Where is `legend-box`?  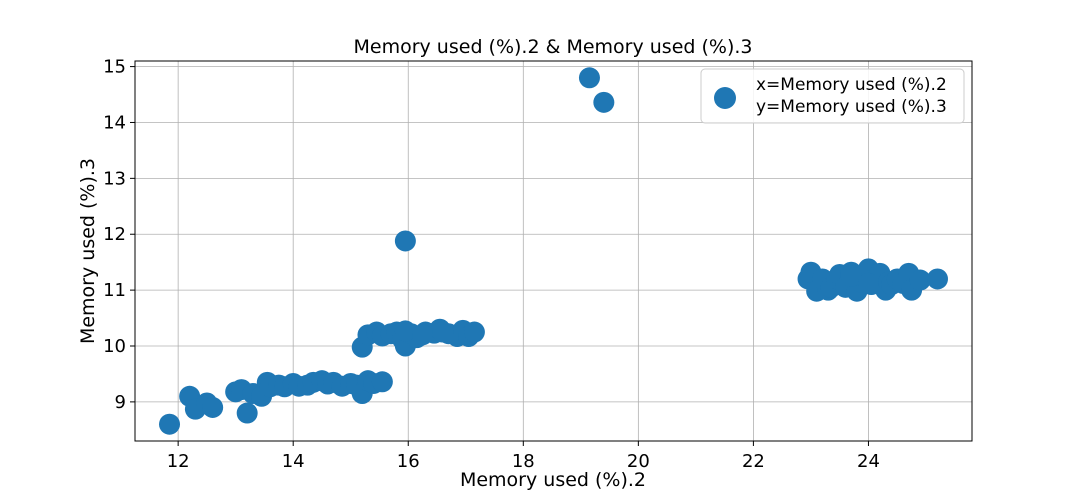 legend-box is located at coordinates (832, 96).